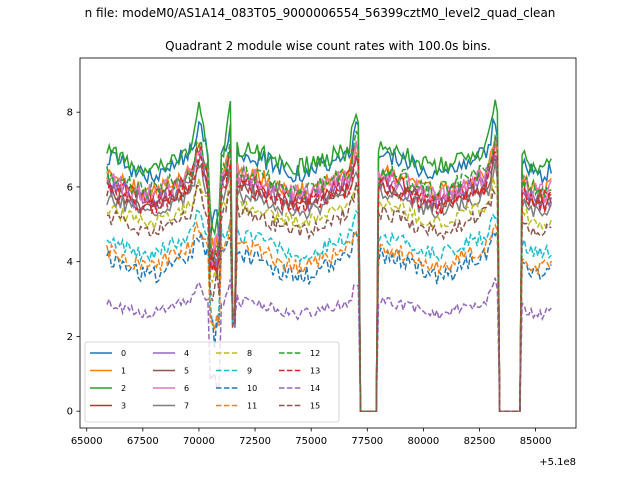 This screenshot has height=480, width=640. I want to click on y-tick-label: 0, so click(70, 412).